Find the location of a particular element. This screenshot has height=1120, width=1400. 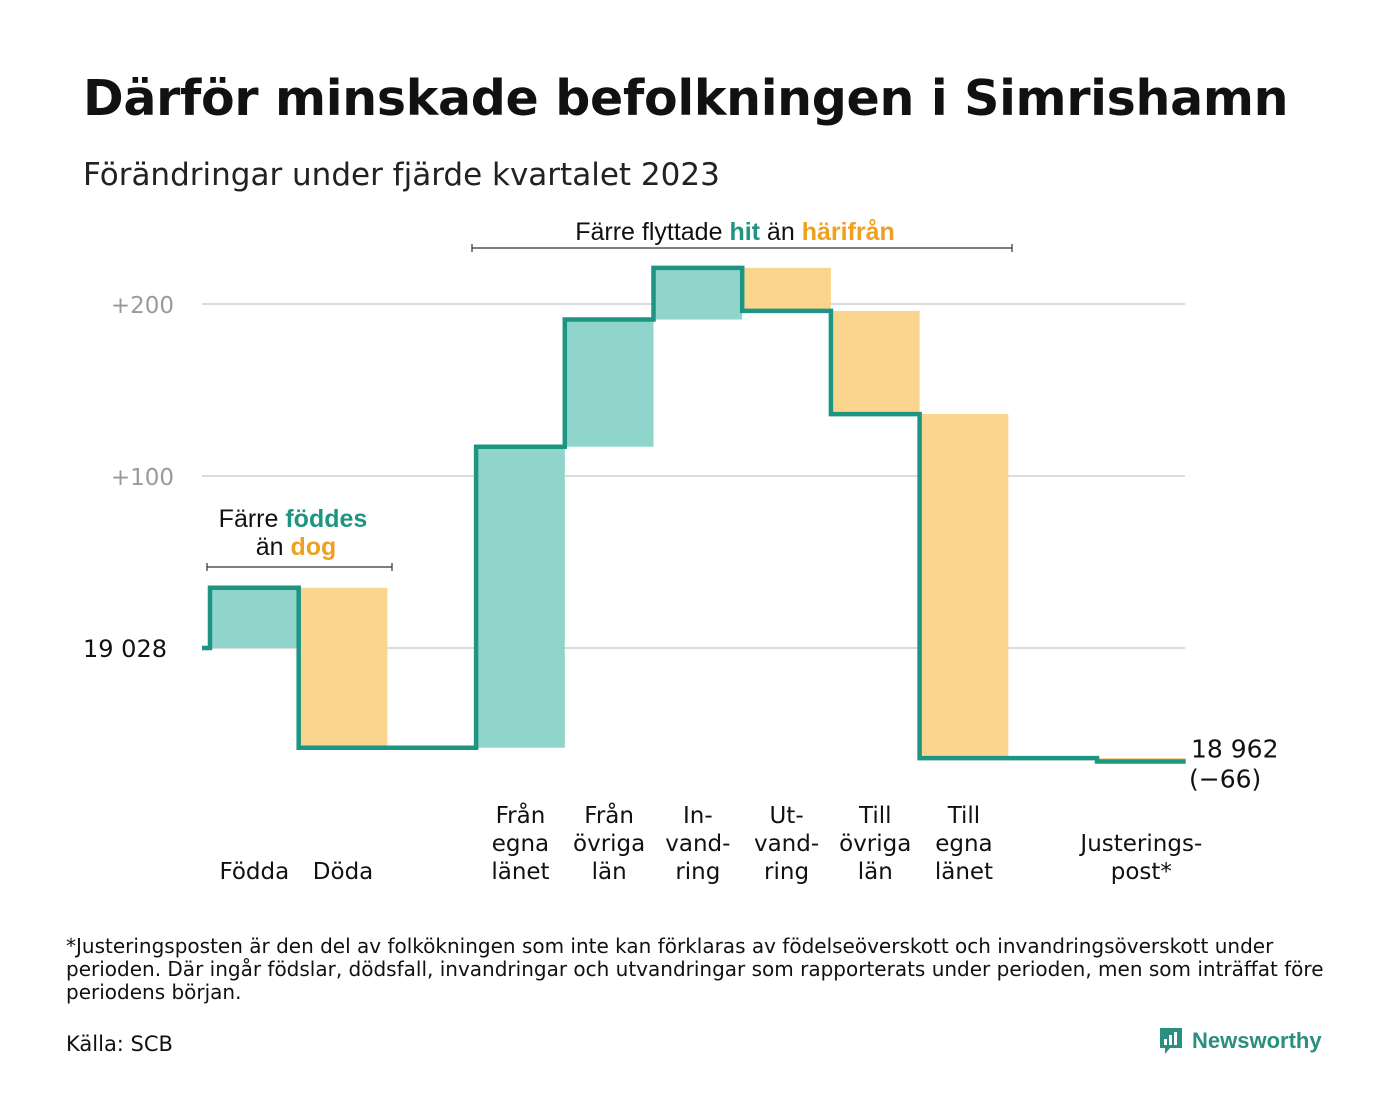

category-label: Födda is located at coordinates (254, 872).